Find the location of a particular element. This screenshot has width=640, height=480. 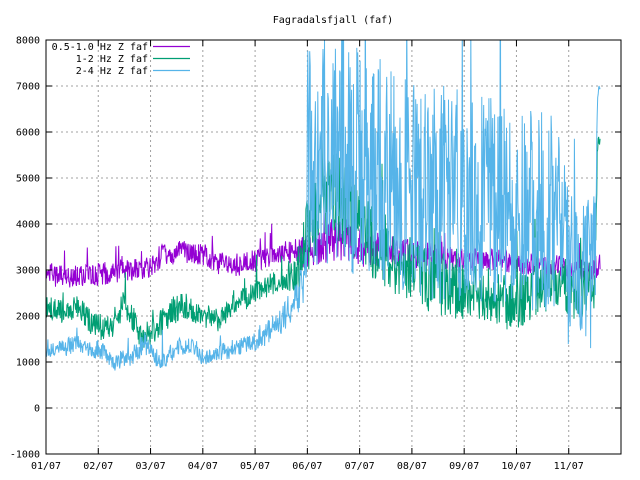

y-tick-label: 7000 is located at coordinates (28, 87).